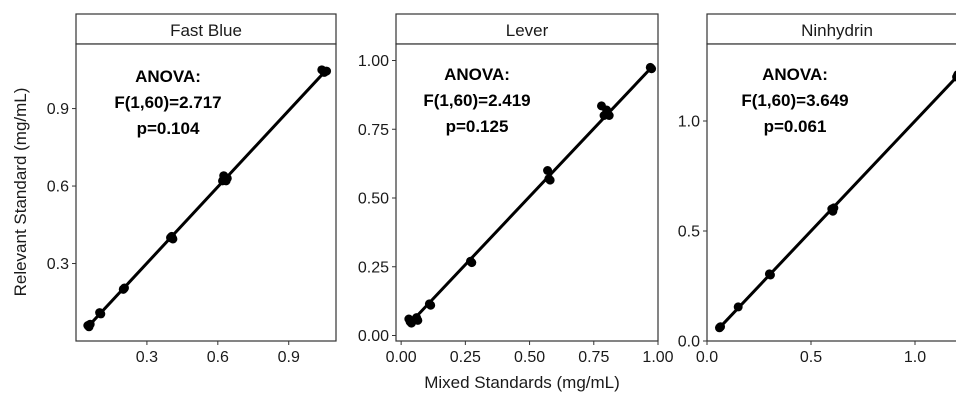  What do you see at coordinates (373, 130) in the screenshot?
I see `y-tick-label: 0.75` at bounding box center [373, 130].